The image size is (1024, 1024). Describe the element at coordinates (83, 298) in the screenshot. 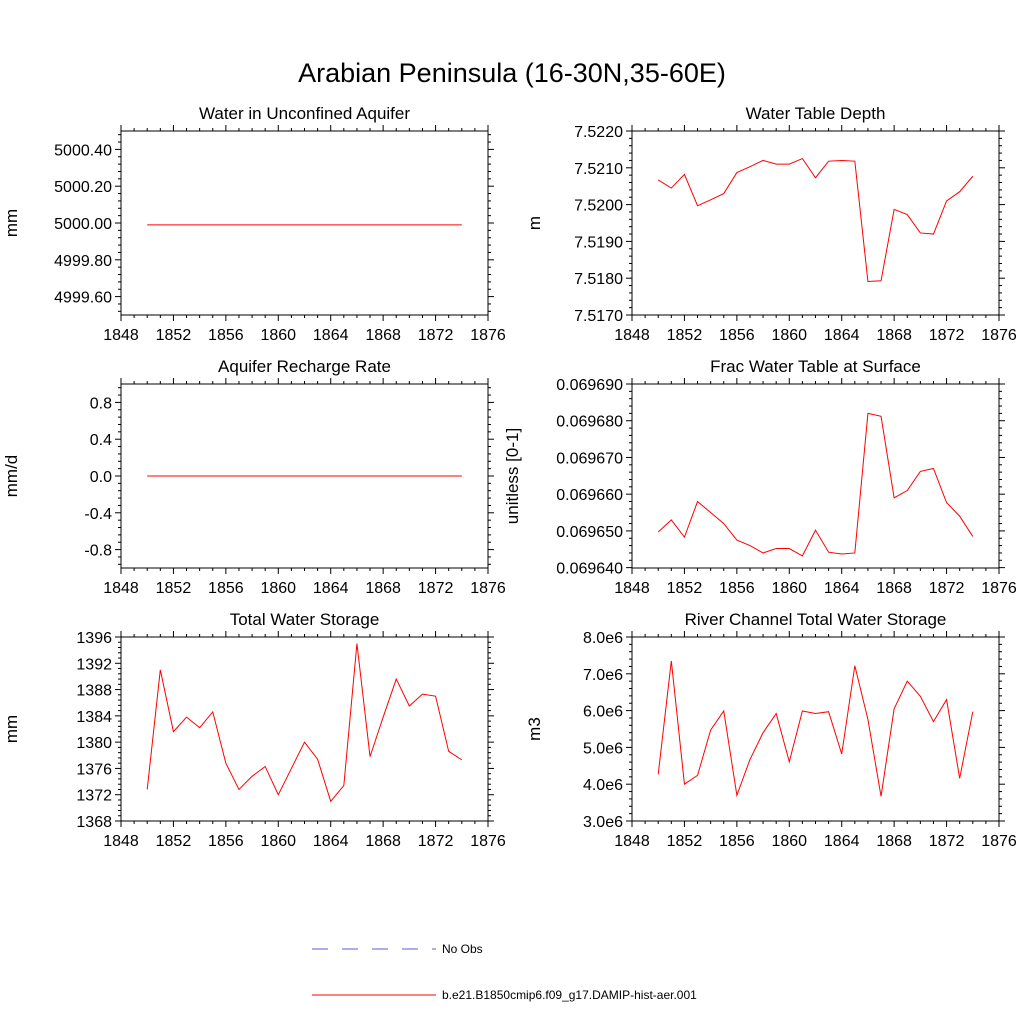

I see `y-tick-label: 4999.60` at that location.